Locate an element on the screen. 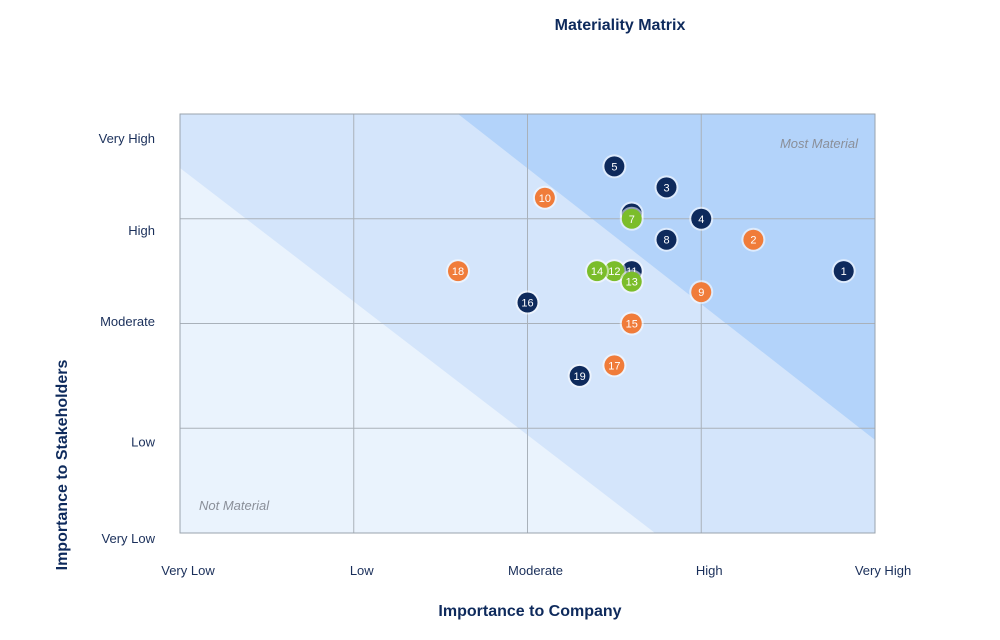 The image size is (1000, 640). data-point-label: 8 is located at coordinates (666, 241).